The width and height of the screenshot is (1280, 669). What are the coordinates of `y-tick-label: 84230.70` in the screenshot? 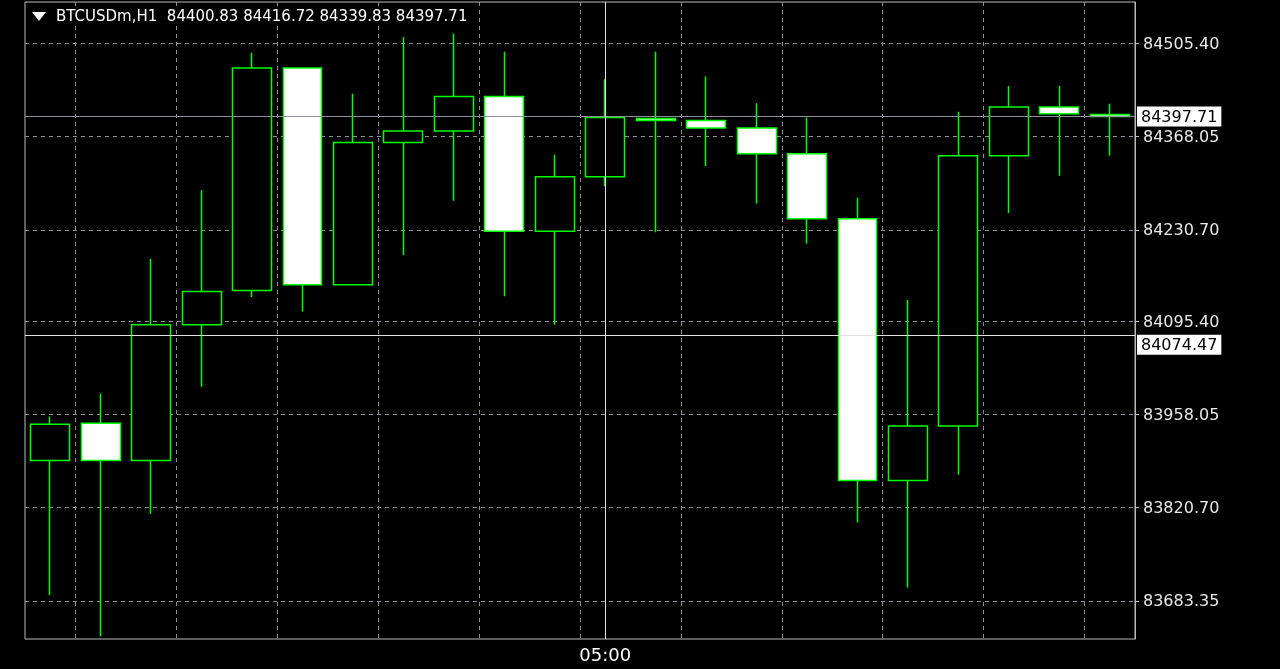 It's located at (1181, 230).